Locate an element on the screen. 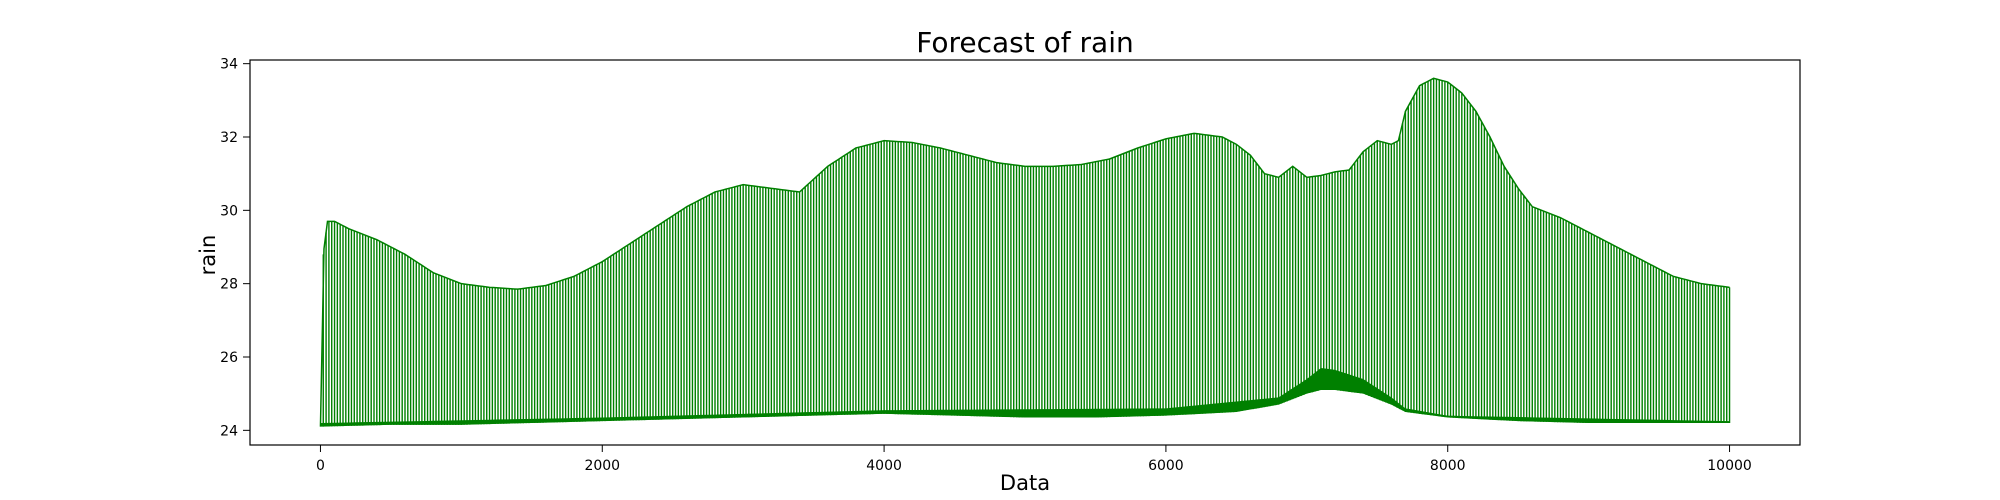 This screenshot has height=500, width=2000. chart-title: Forecast of rain is located at coordinates (1024, 42).